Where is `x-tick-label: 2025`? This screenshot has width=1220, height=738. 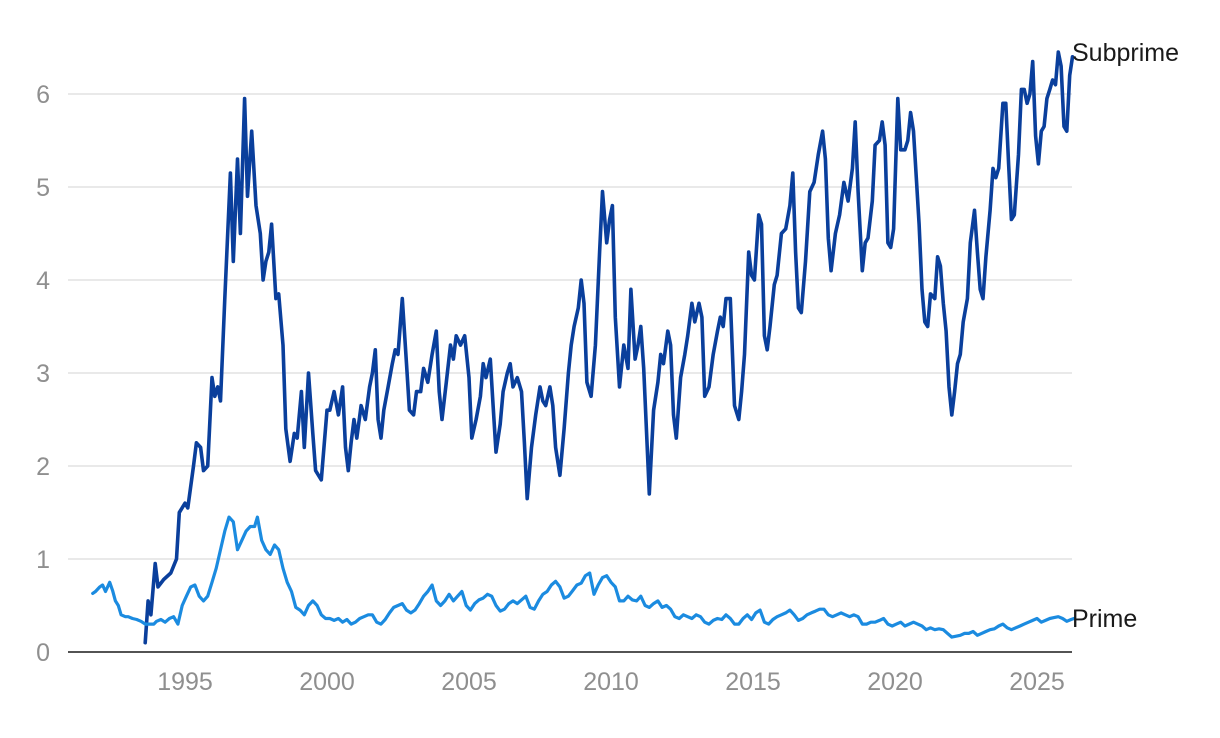 x-tick-label: 2025 is located at coordinates (1037, 682).